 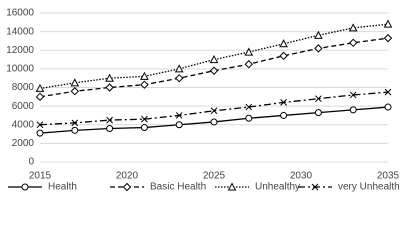 I want to click on x-tick-label: 2015, so click(x=40, y=176).